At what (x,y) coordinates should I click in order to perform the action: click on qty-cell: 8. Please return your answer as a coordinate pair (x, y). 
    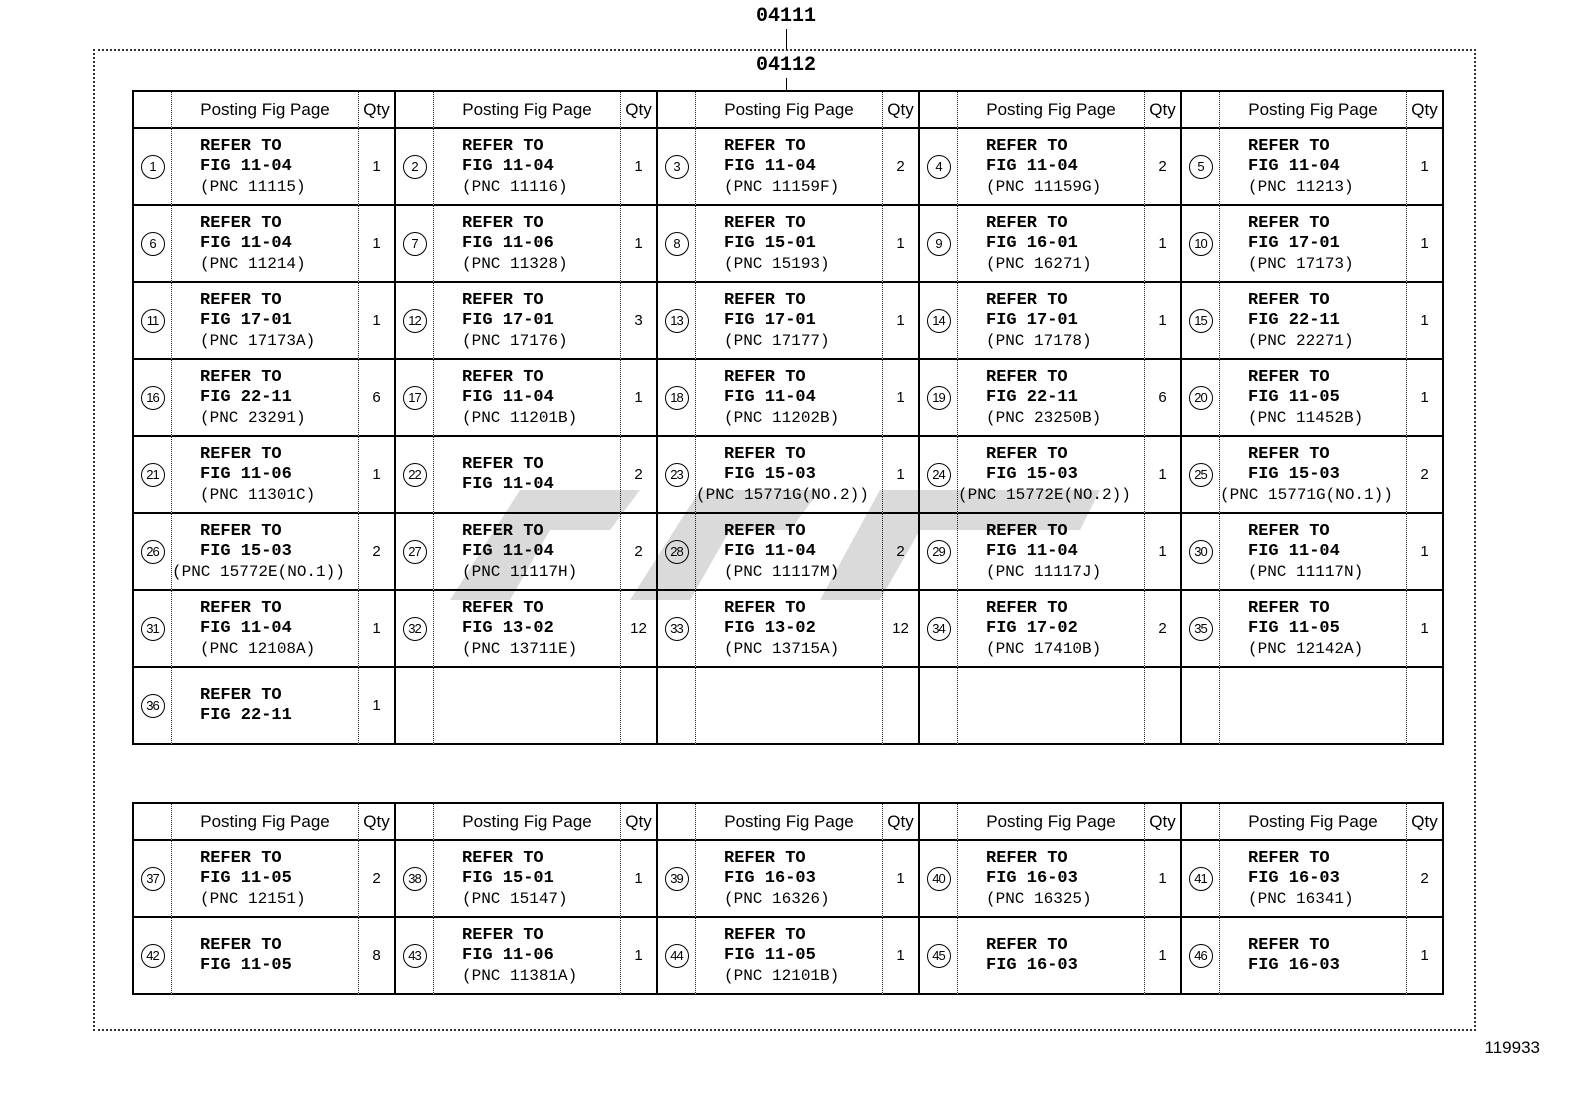
    Looking at the image, I should click on (377, 956).